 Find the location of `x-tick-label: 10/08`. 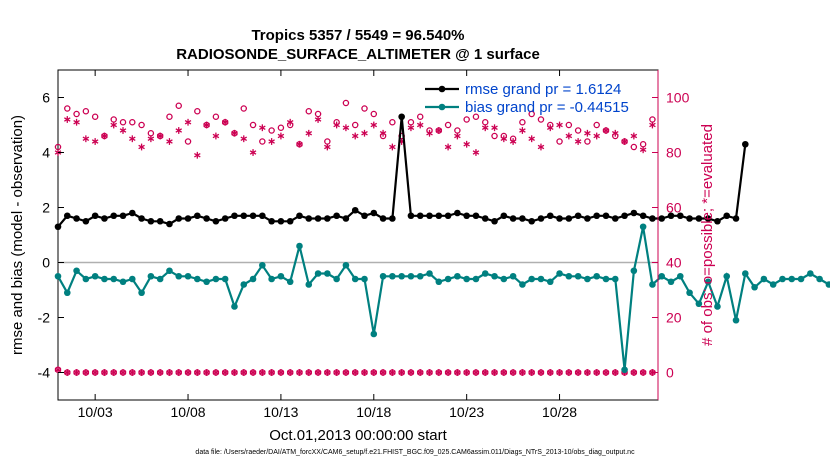

x-tick-label: 10/08 is located at coordinates (188, 412).